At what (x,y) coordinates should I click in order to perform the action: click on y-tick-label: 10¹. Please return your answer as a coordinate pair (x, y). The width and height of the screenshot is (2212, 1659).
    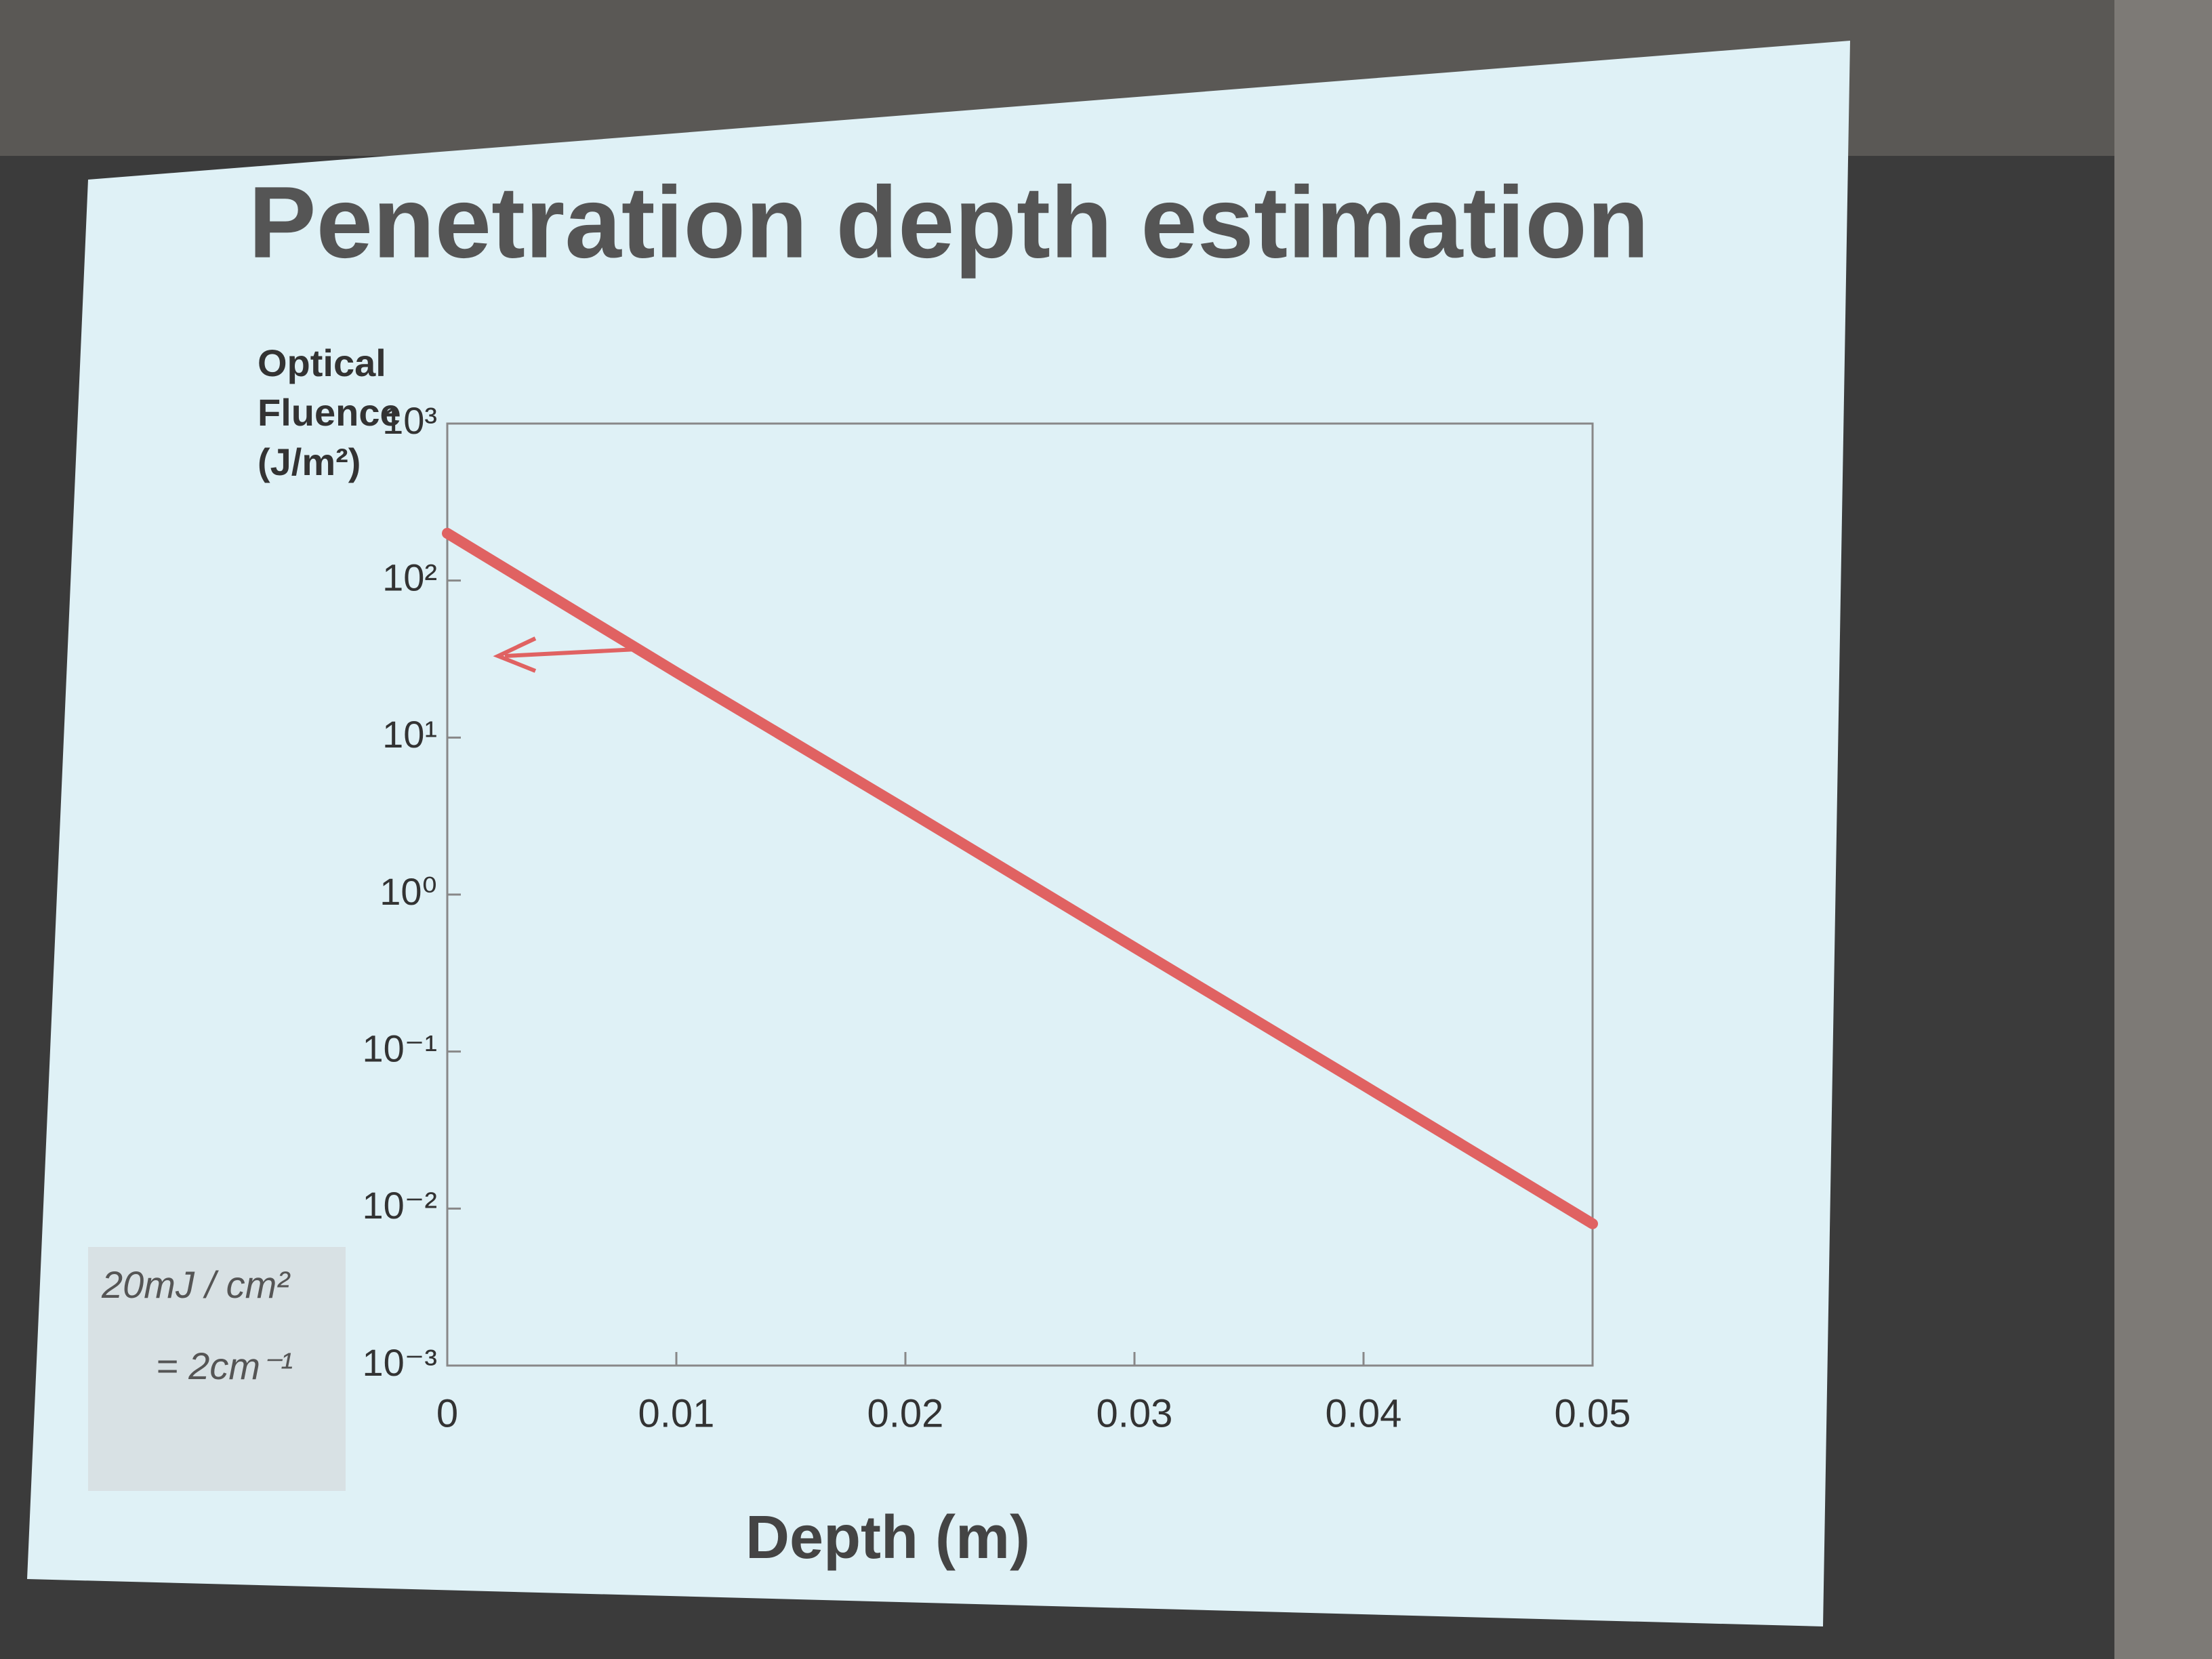
    Looking at the image, I should click on (409, 735).